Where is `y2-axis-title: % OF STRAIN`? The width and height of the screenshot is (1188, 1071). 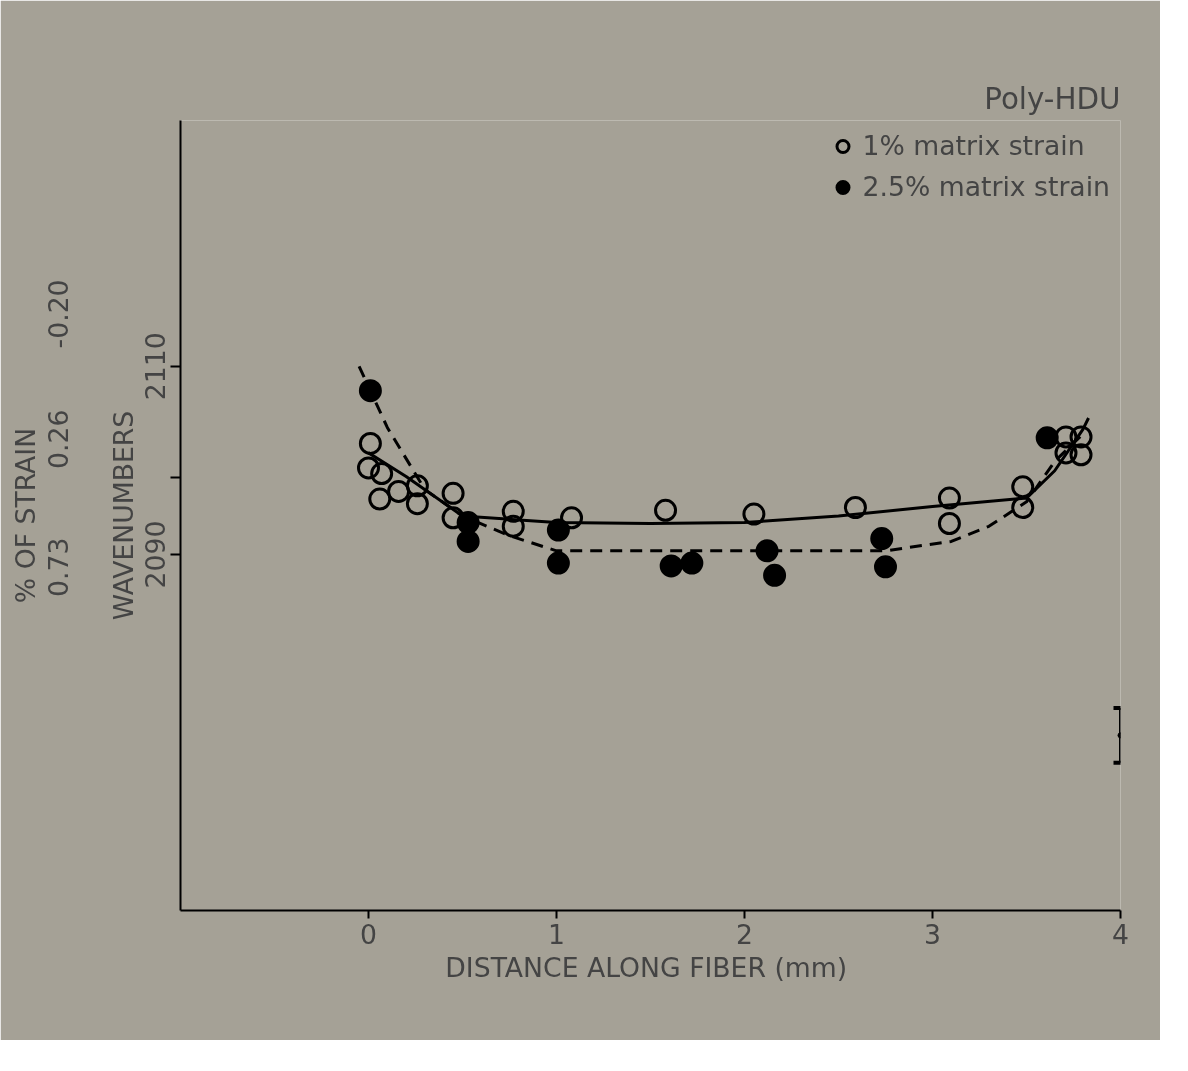 y2-axis-title: % OF STRAIN is located at coordinates (25, 515).